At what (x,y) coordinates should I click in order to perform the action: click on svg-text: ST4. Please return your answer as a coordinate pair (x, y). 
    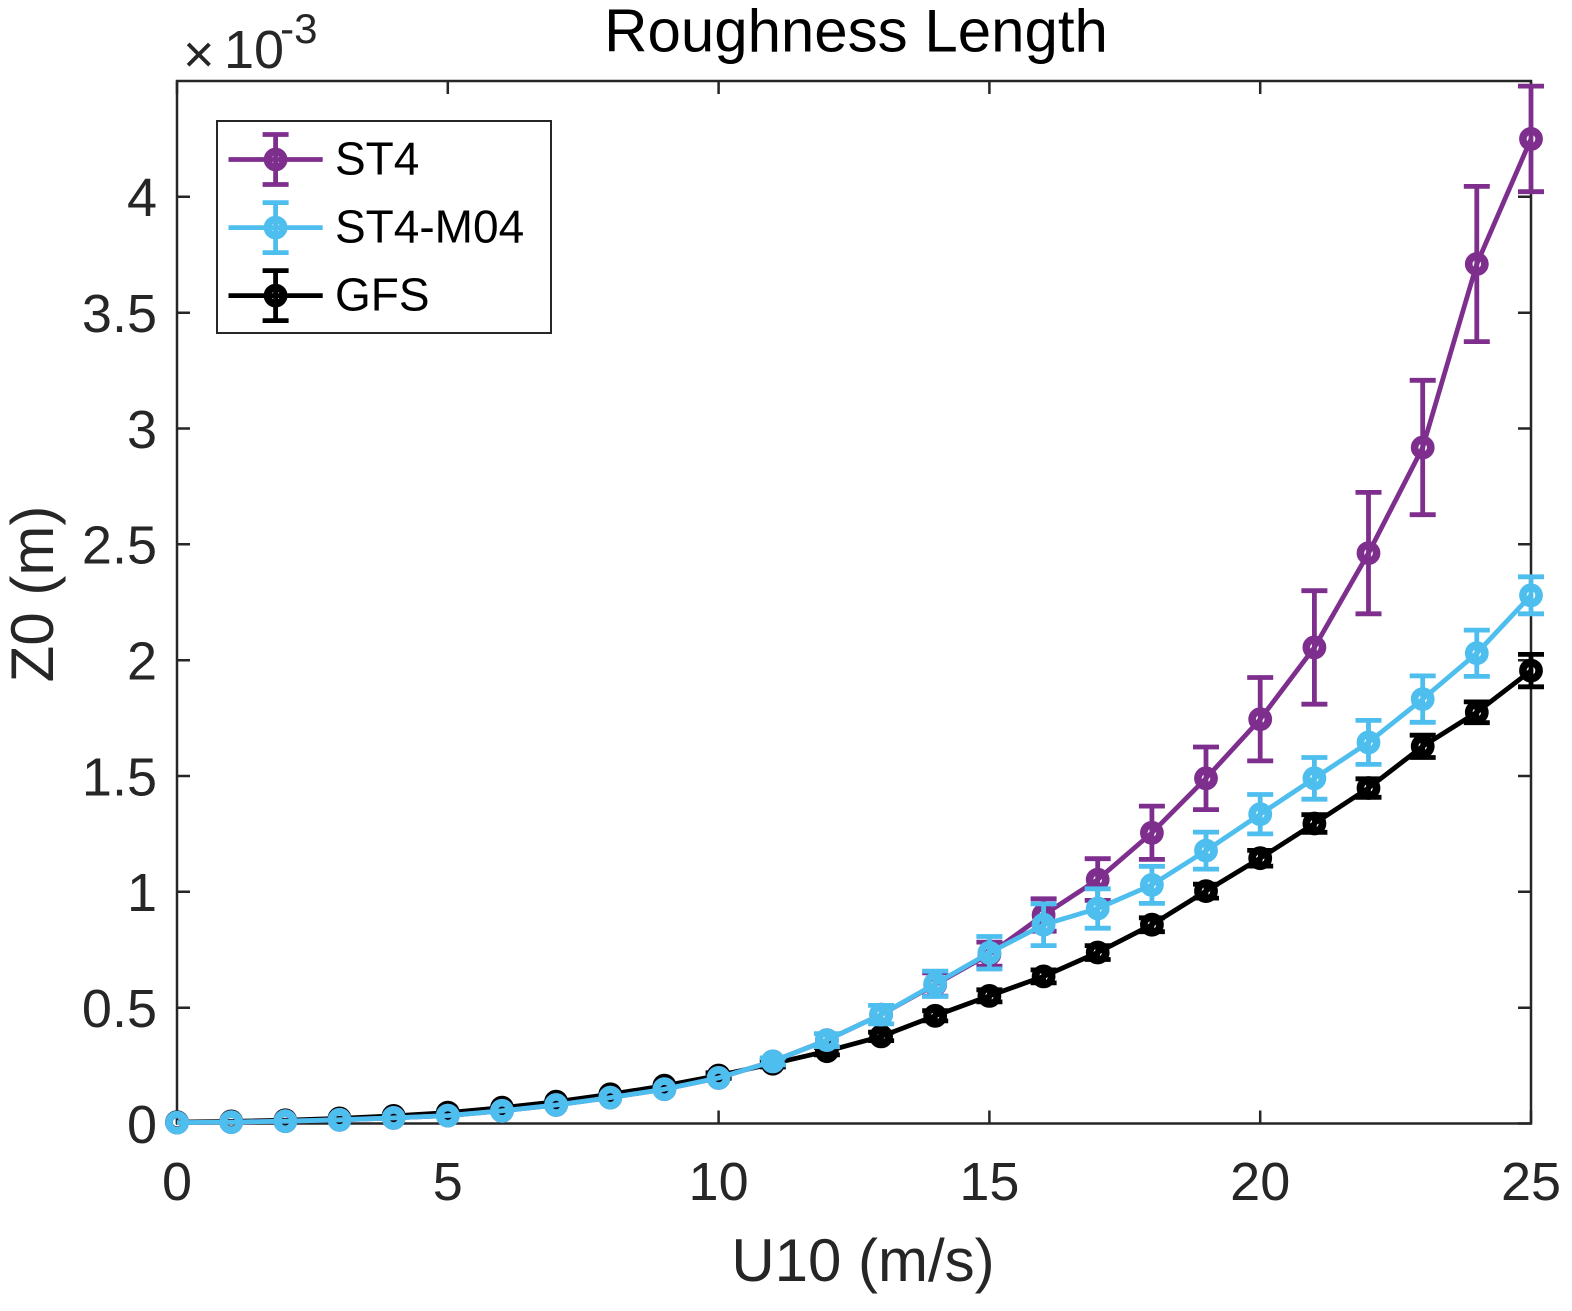
    Looking at the image, I should click on (377, 159).